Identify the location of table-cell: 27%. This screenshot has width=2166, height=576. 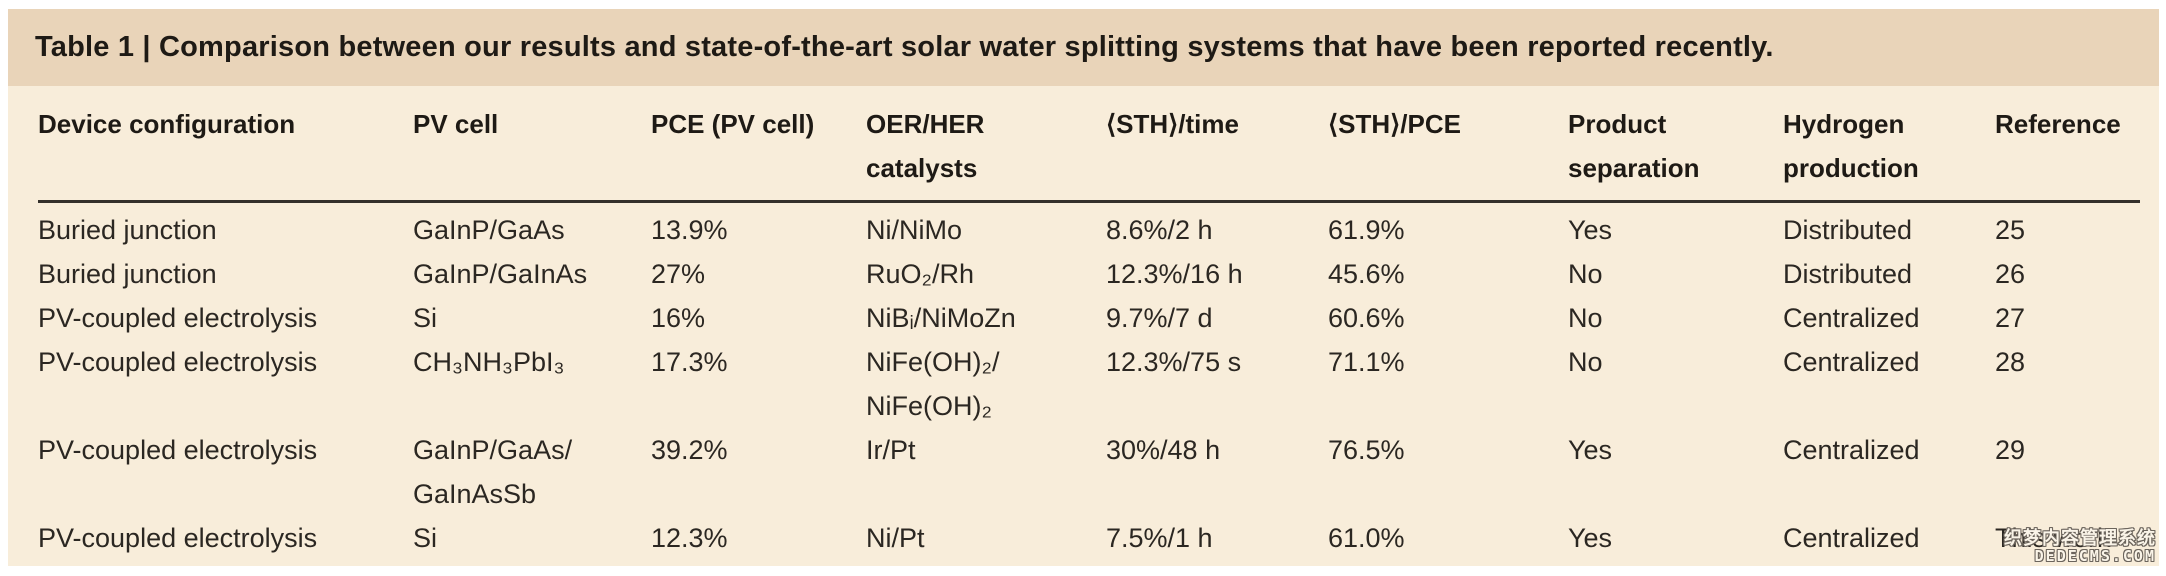
(678, 274).